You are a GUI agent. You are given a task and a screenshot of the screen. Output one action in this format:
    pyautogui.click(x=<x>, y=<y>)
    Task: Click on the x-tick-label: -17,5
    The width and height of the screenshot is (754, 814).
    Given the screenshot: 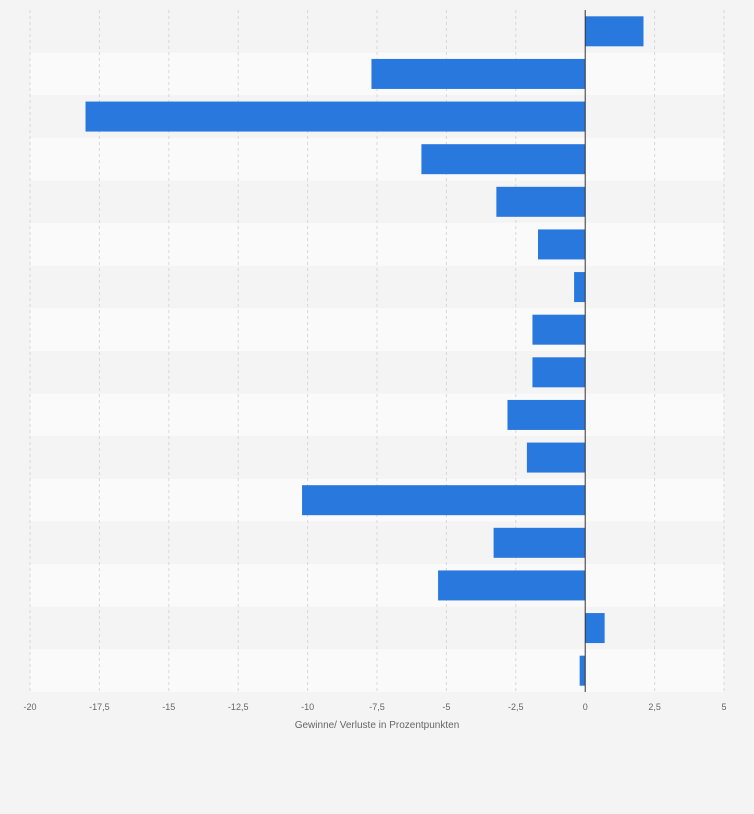 What is the action you would take?
    pyautogui.click(x=99, y=707)
    